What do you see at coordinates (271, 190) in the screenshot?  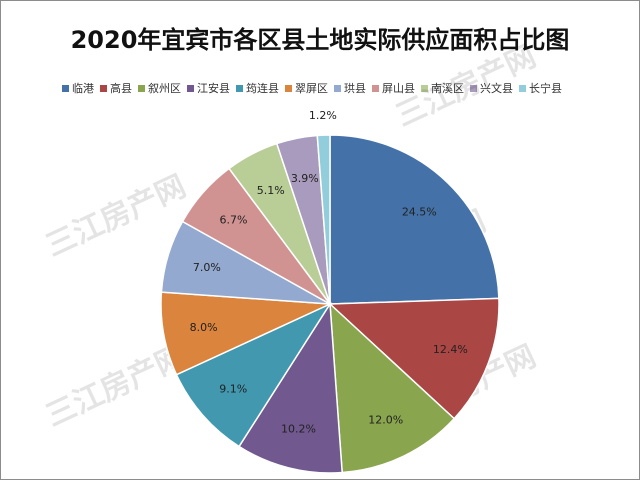 I see `data-label: 5.1%` at bounding box center [271, 190].